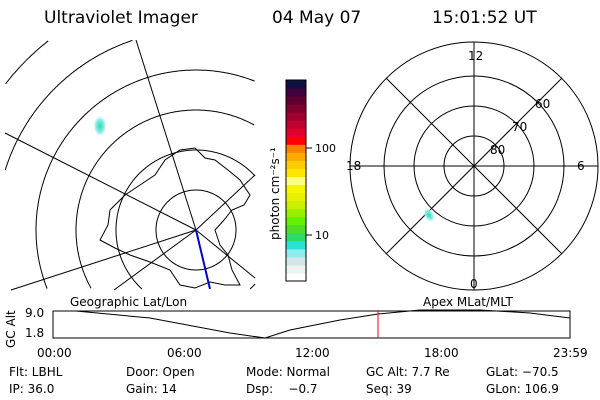 The image size is (600, 400). I want to click on xtick-0000: 00:00, so click(54, 353).